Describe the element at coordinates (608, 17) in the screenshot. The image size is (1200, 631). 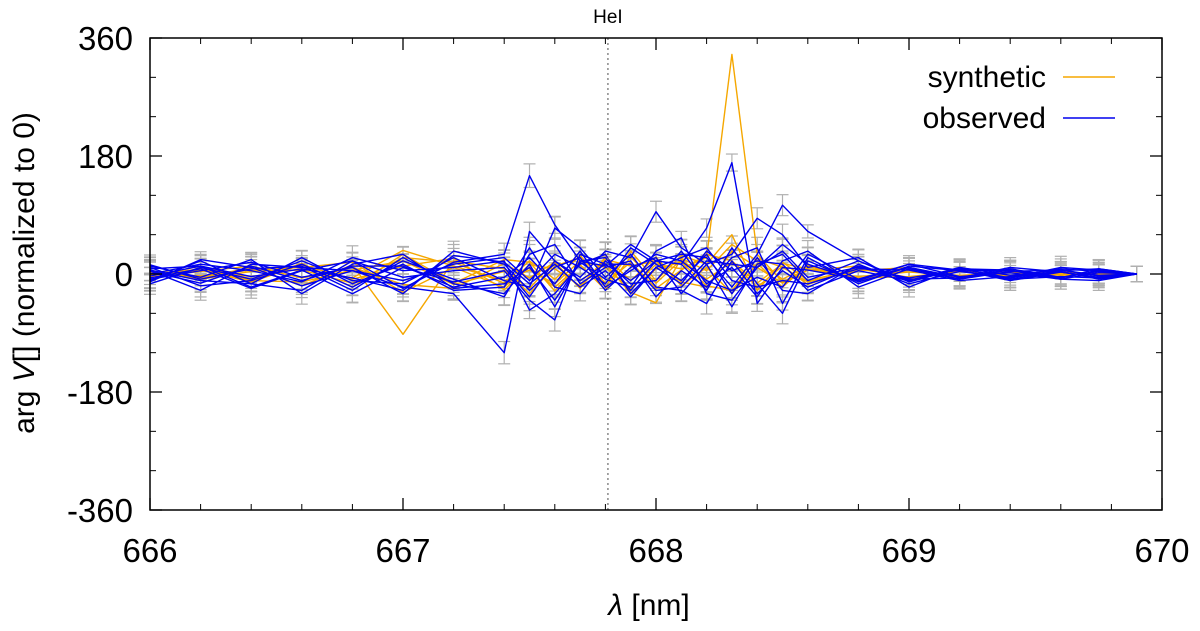
I see `hei-annotation-label: HeI` at that location.